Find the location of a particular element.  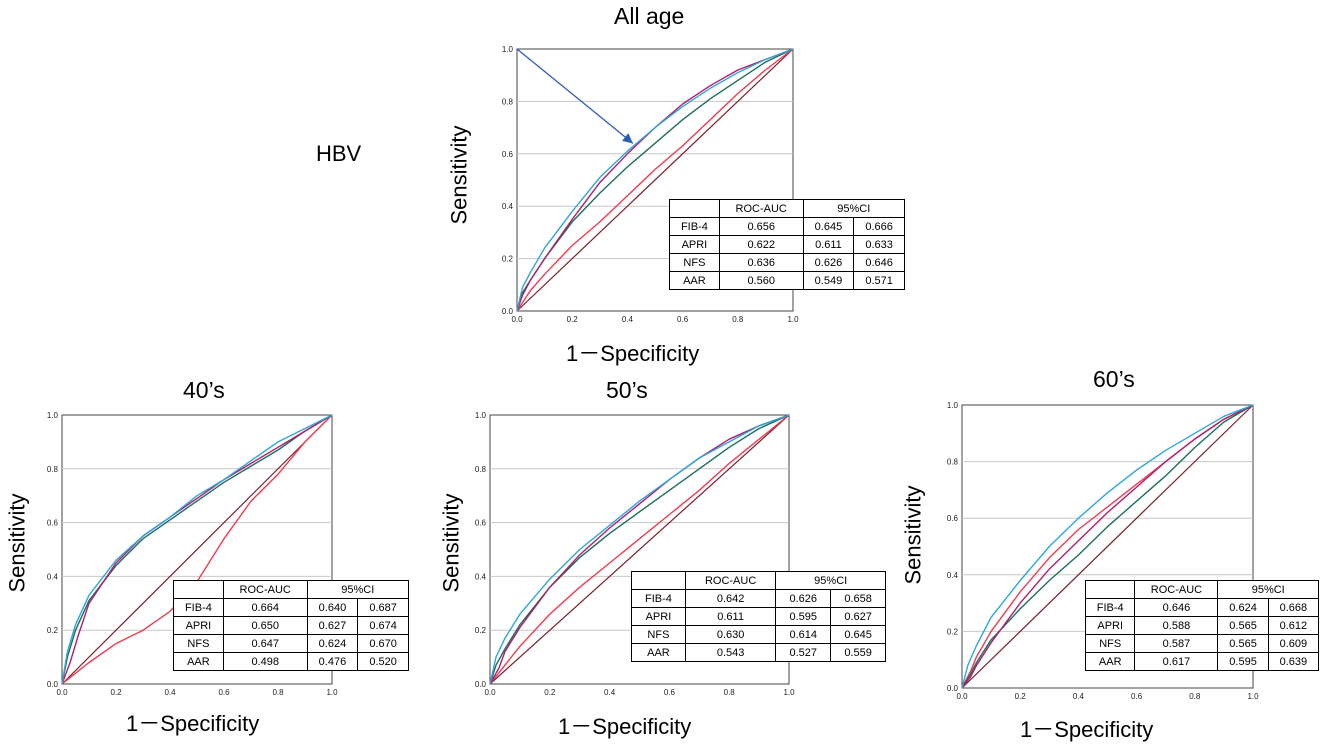

table-cell-auc: 0.560 is located at coordinates (761, 280).